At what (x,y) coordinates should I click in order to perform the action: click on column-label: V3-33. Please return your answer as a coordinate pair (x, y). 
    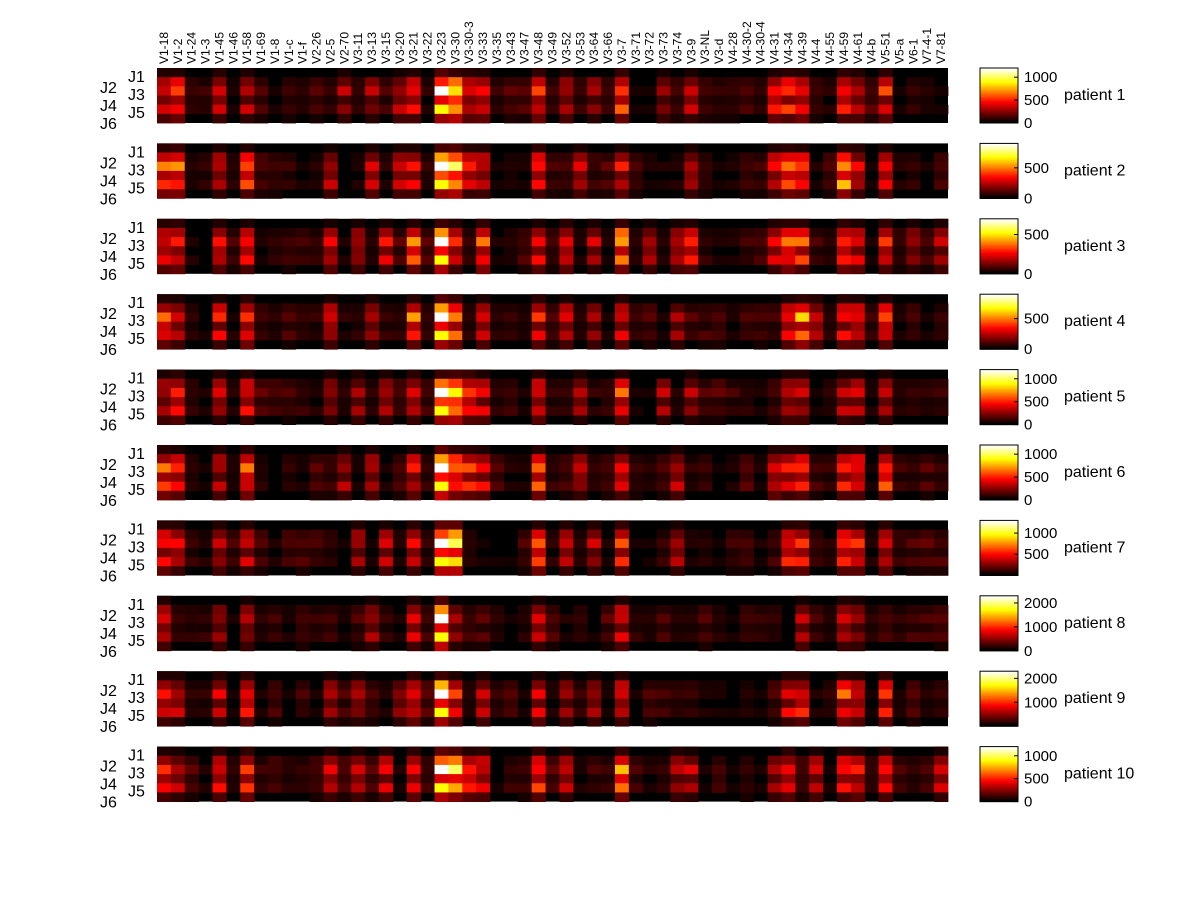
    Looking at the image, I should click on (483, 48).